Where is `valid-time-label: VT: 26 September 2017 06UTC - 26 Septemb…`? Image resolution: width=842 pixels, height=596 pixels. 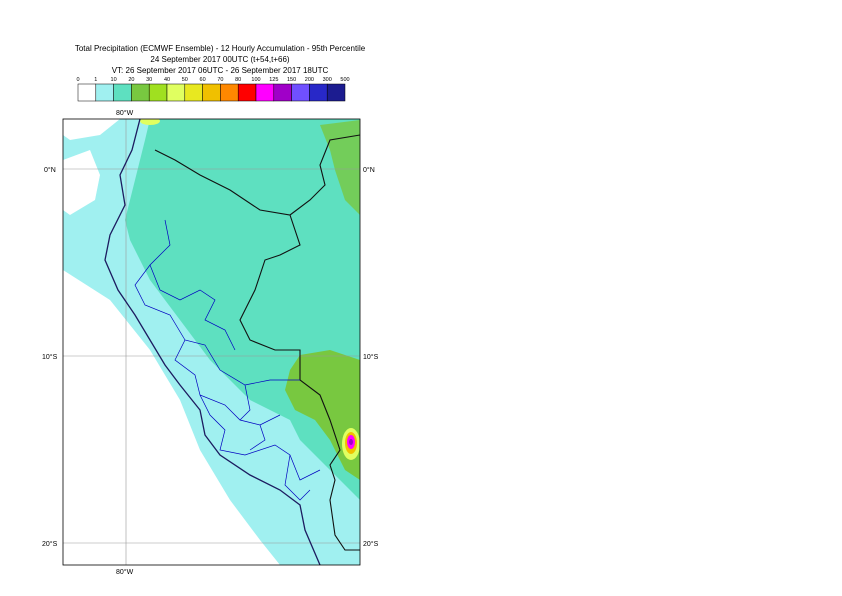
valid-time-label: VT: 26 September 2017 06UTC - 26 Septemb… is located at coordinates (220, 70).